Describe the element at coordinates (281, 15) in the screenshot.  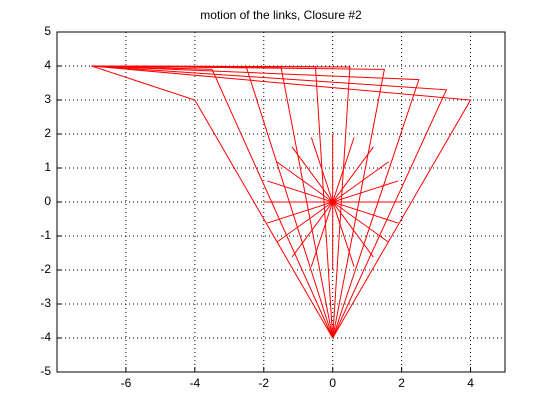
I see `chart-title: motion of the links, Closure #2` at that location.